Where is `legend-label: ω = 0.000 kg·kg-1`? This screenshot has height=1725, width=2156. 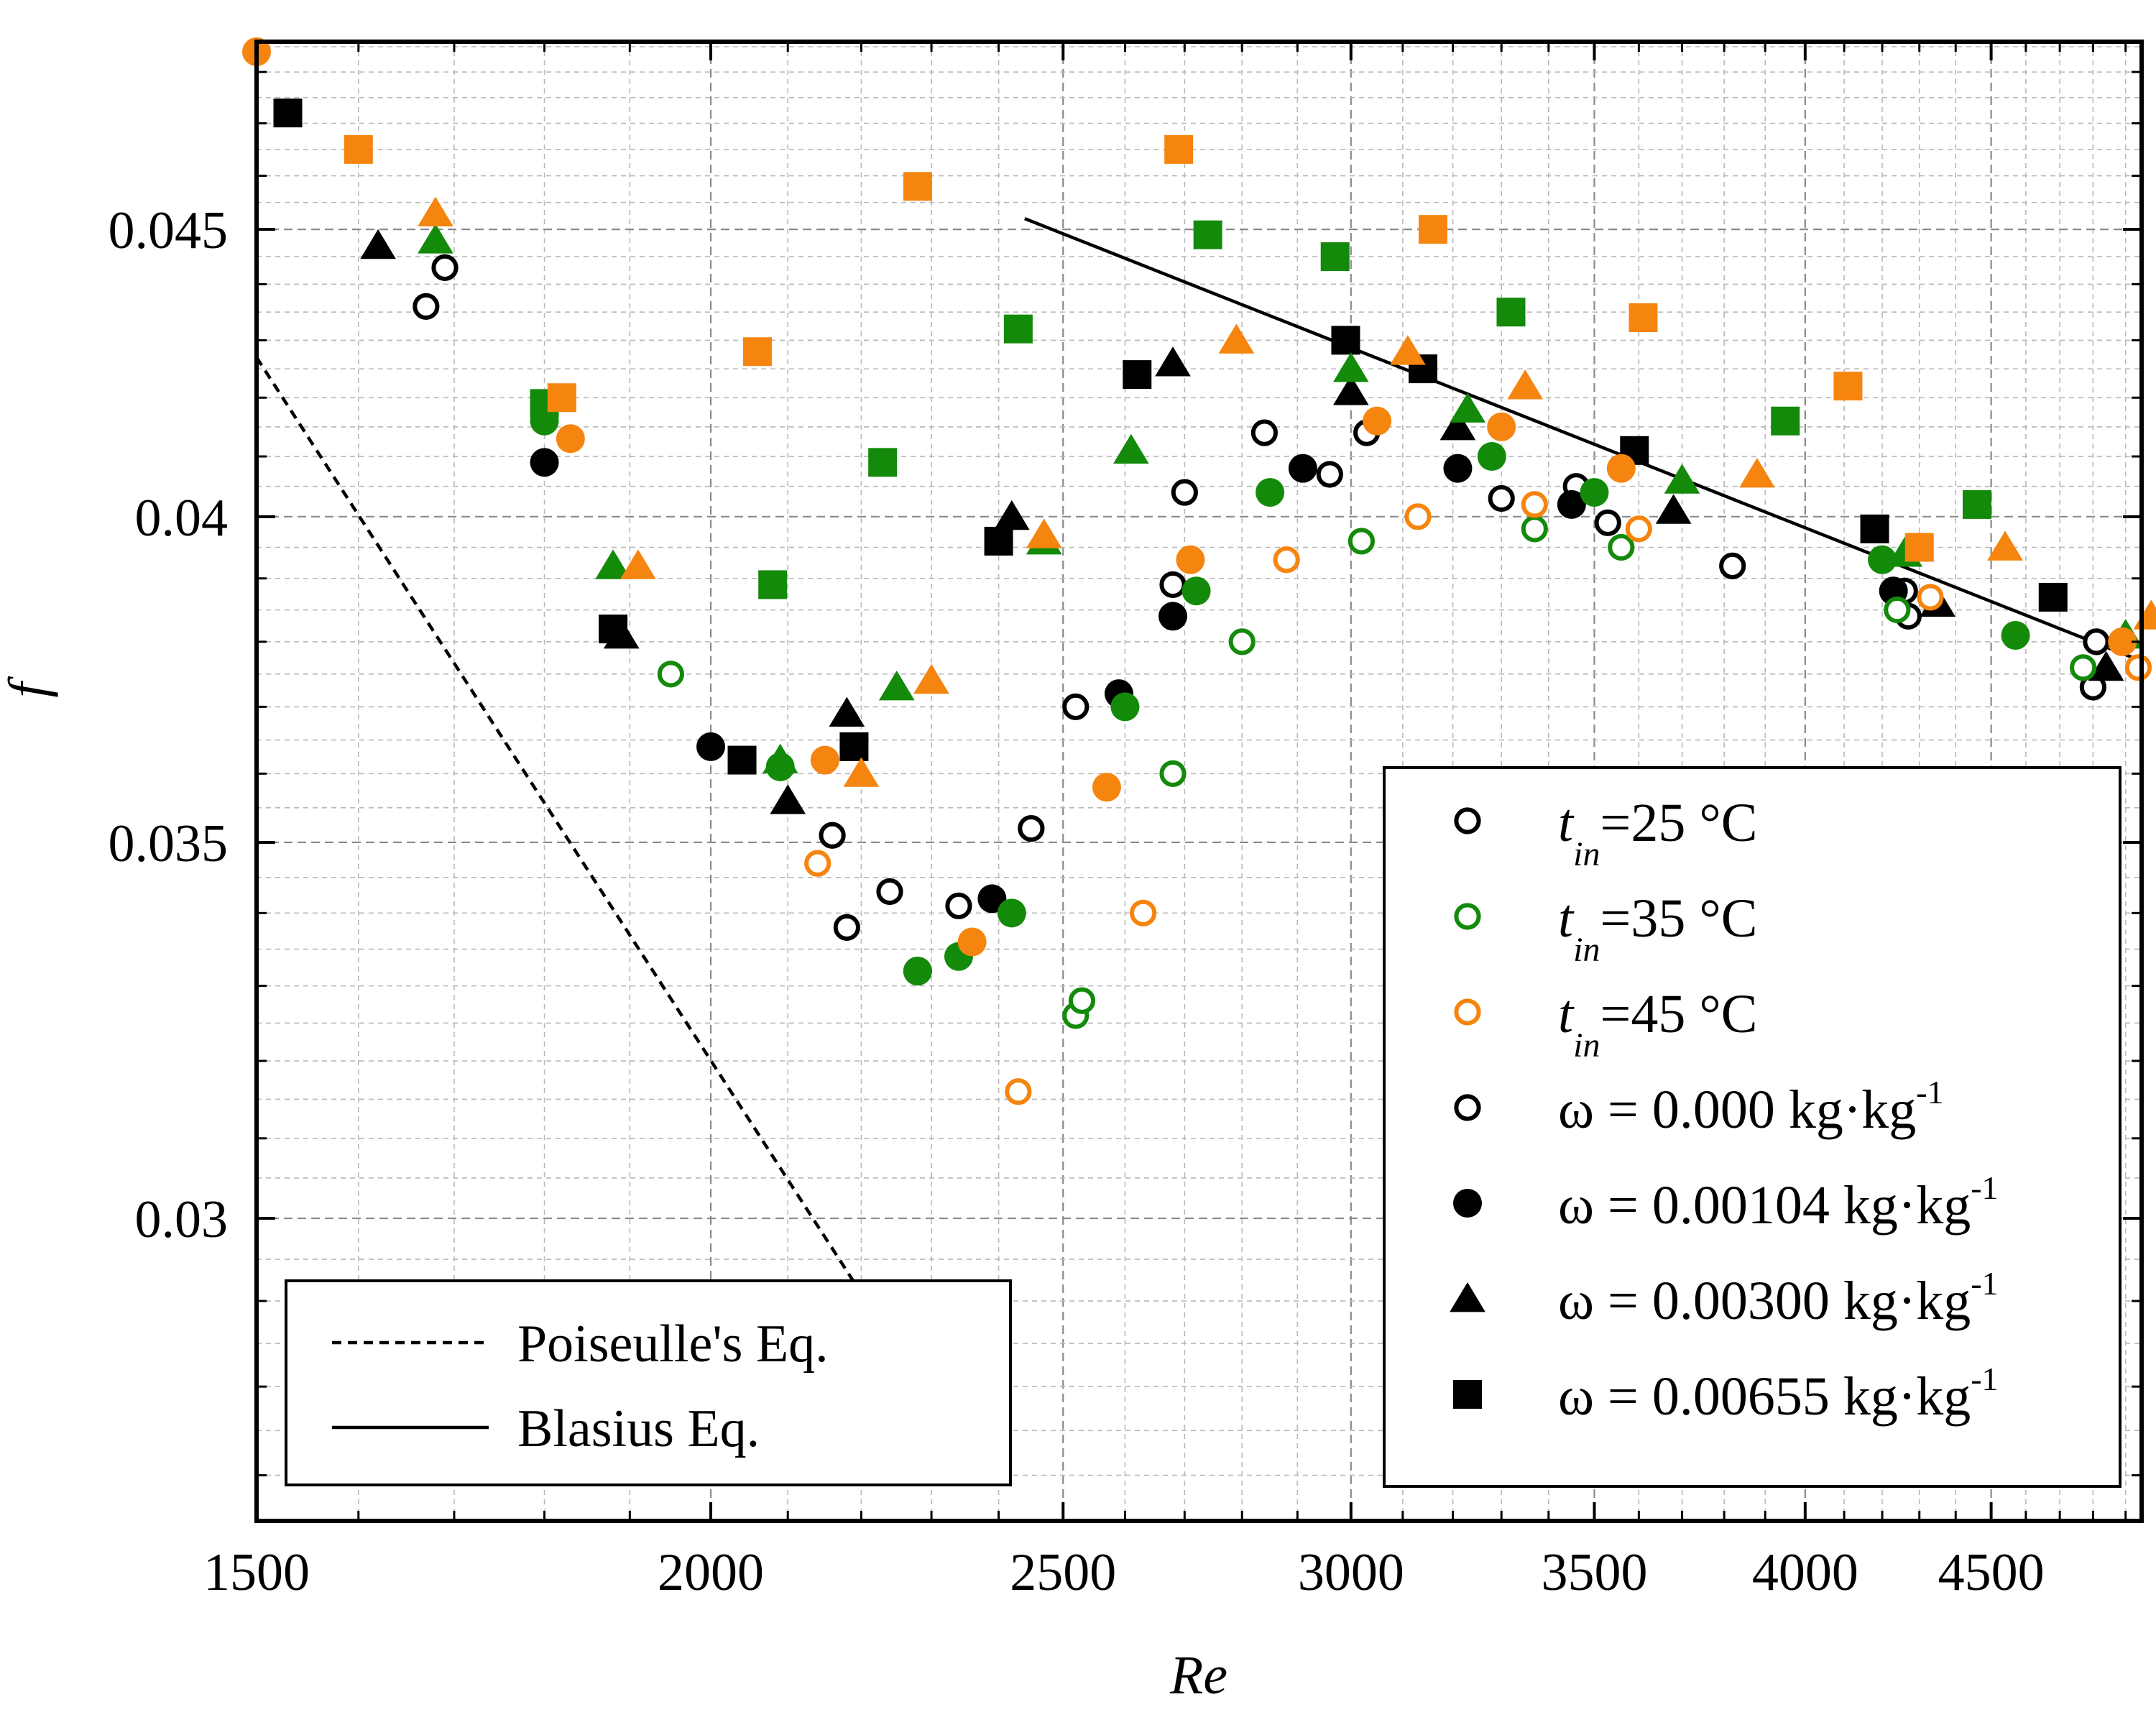 legend-label: ω = 0.000 kg·kg-1 is located at coordinates (1751, 1107).